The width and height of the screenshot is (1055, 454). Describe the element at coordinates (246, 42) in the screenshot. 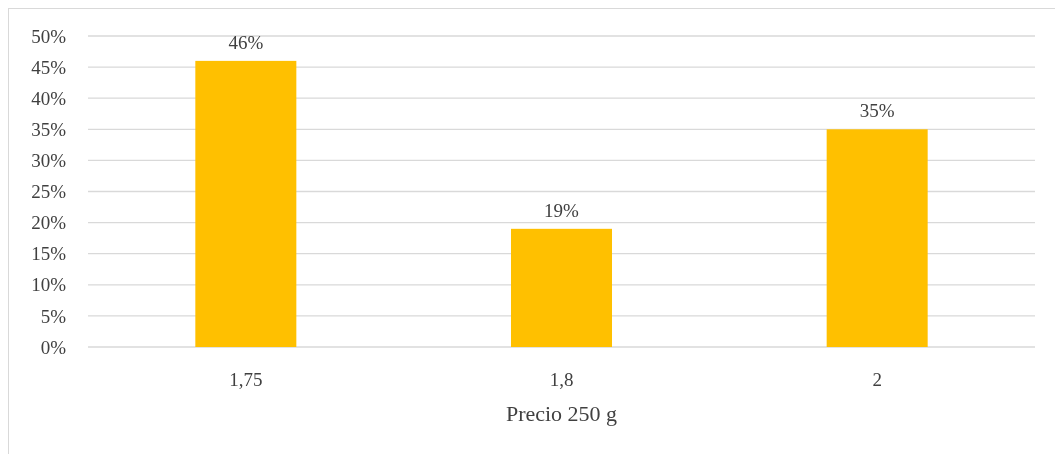

I see `data-label: 46%` at that location.